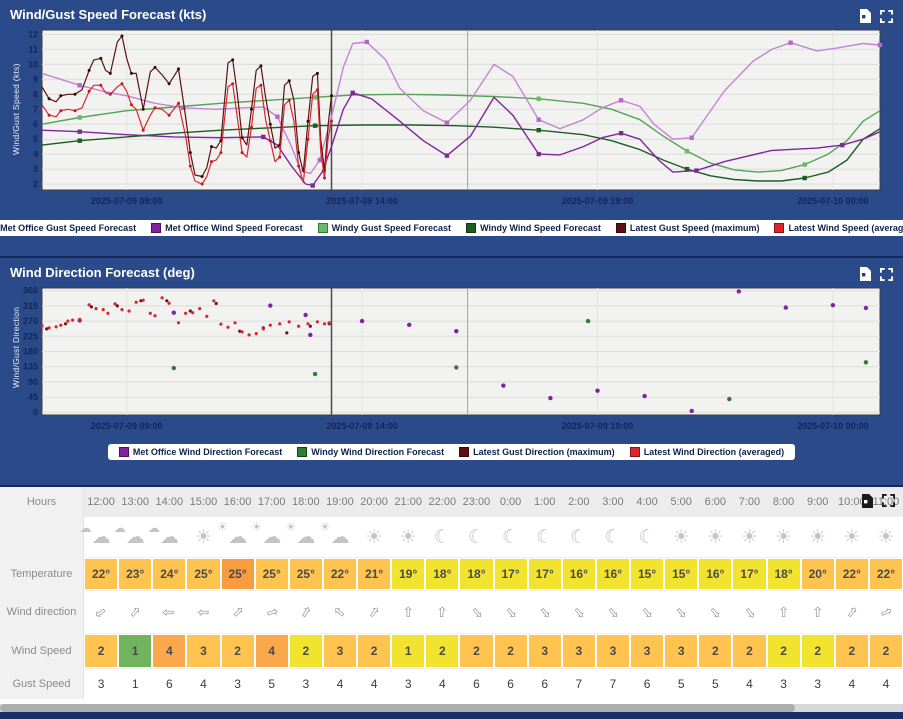 Image resolution: width=903 pixels, height=719 pixels. Describe the element at coordinates (537, 452) in the screenshot. I see `chart2-legend-item: Latest Gust Direction (maximum)` at that location.